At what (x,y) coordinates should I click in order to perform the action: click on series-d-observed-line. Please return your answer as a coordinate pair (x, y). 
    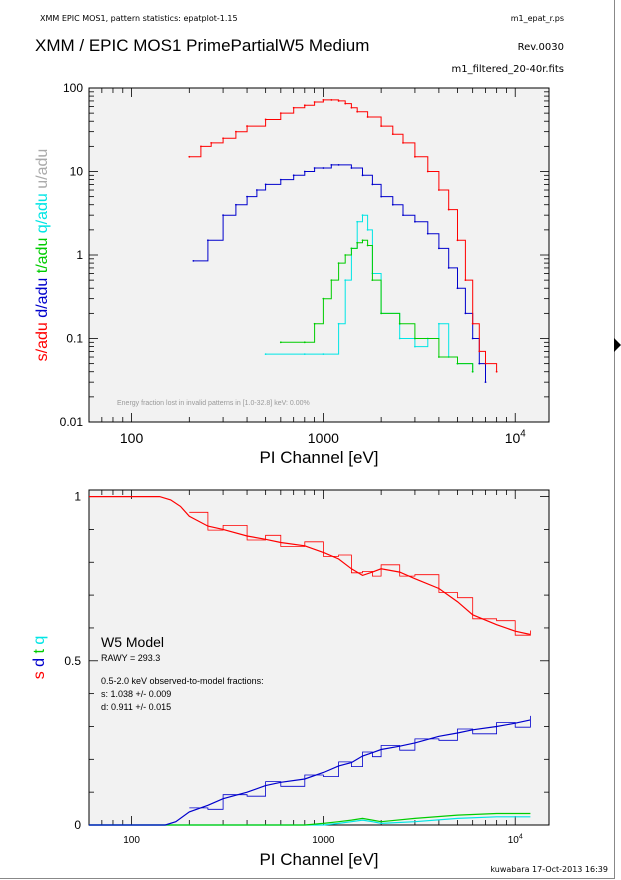
    Looking at the image, I should click on (360, 762).